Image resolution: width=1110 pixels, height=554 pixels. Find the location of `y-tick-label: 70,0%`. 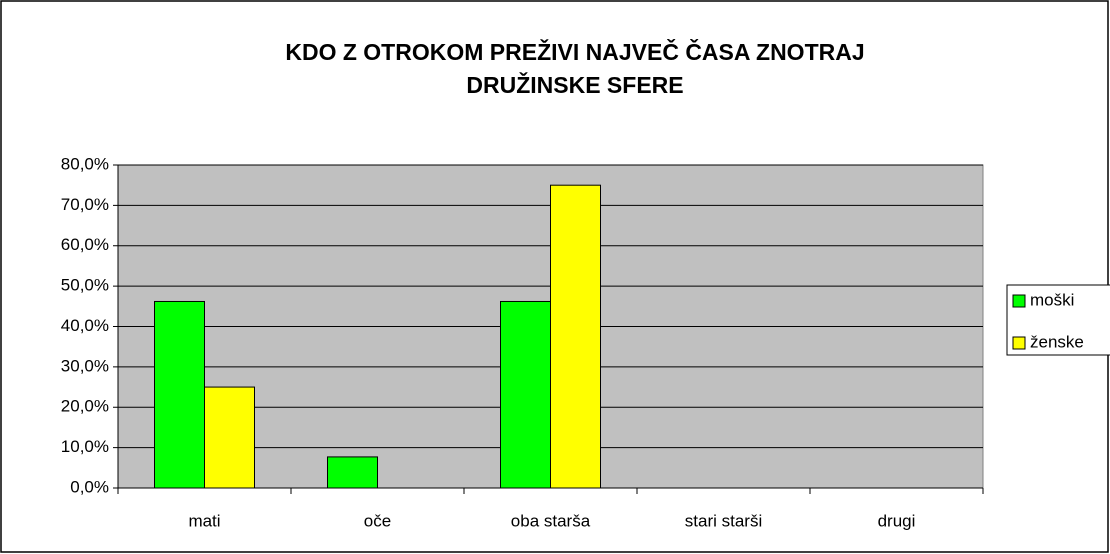

y-tick-label: 70,0% is located at coordinates (85, 204).